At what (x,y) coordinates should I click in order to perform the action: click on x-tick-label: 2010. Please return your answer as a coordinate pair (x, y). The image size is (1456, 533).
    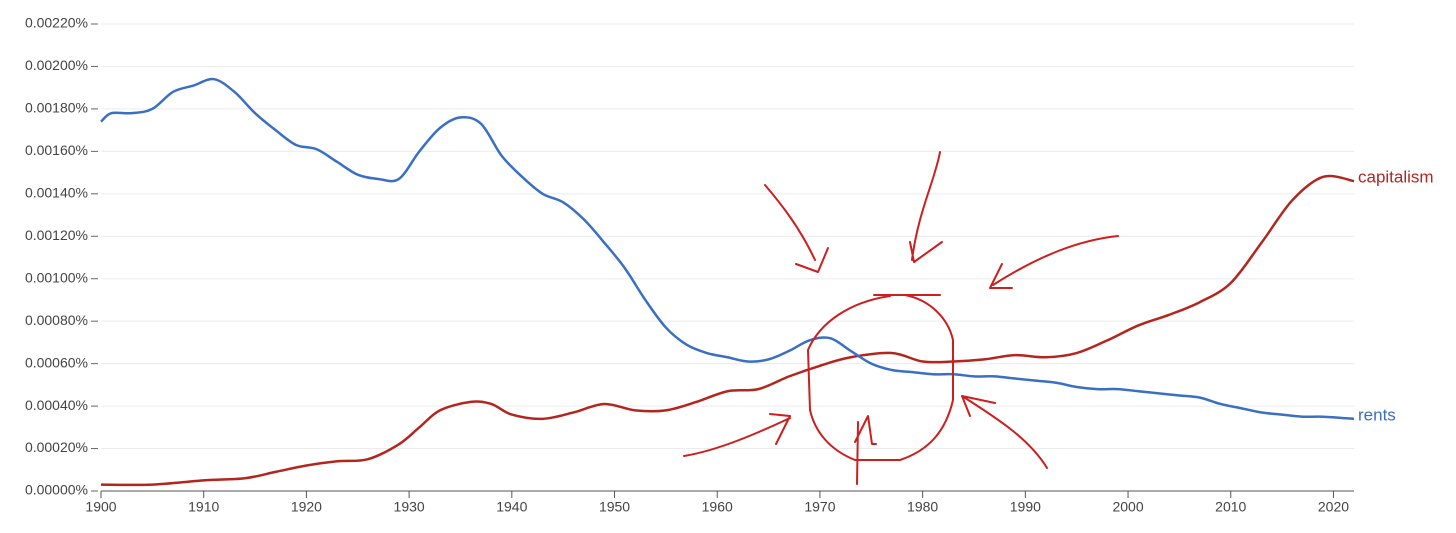
    Looking at the image, I should click on (1230, 507).